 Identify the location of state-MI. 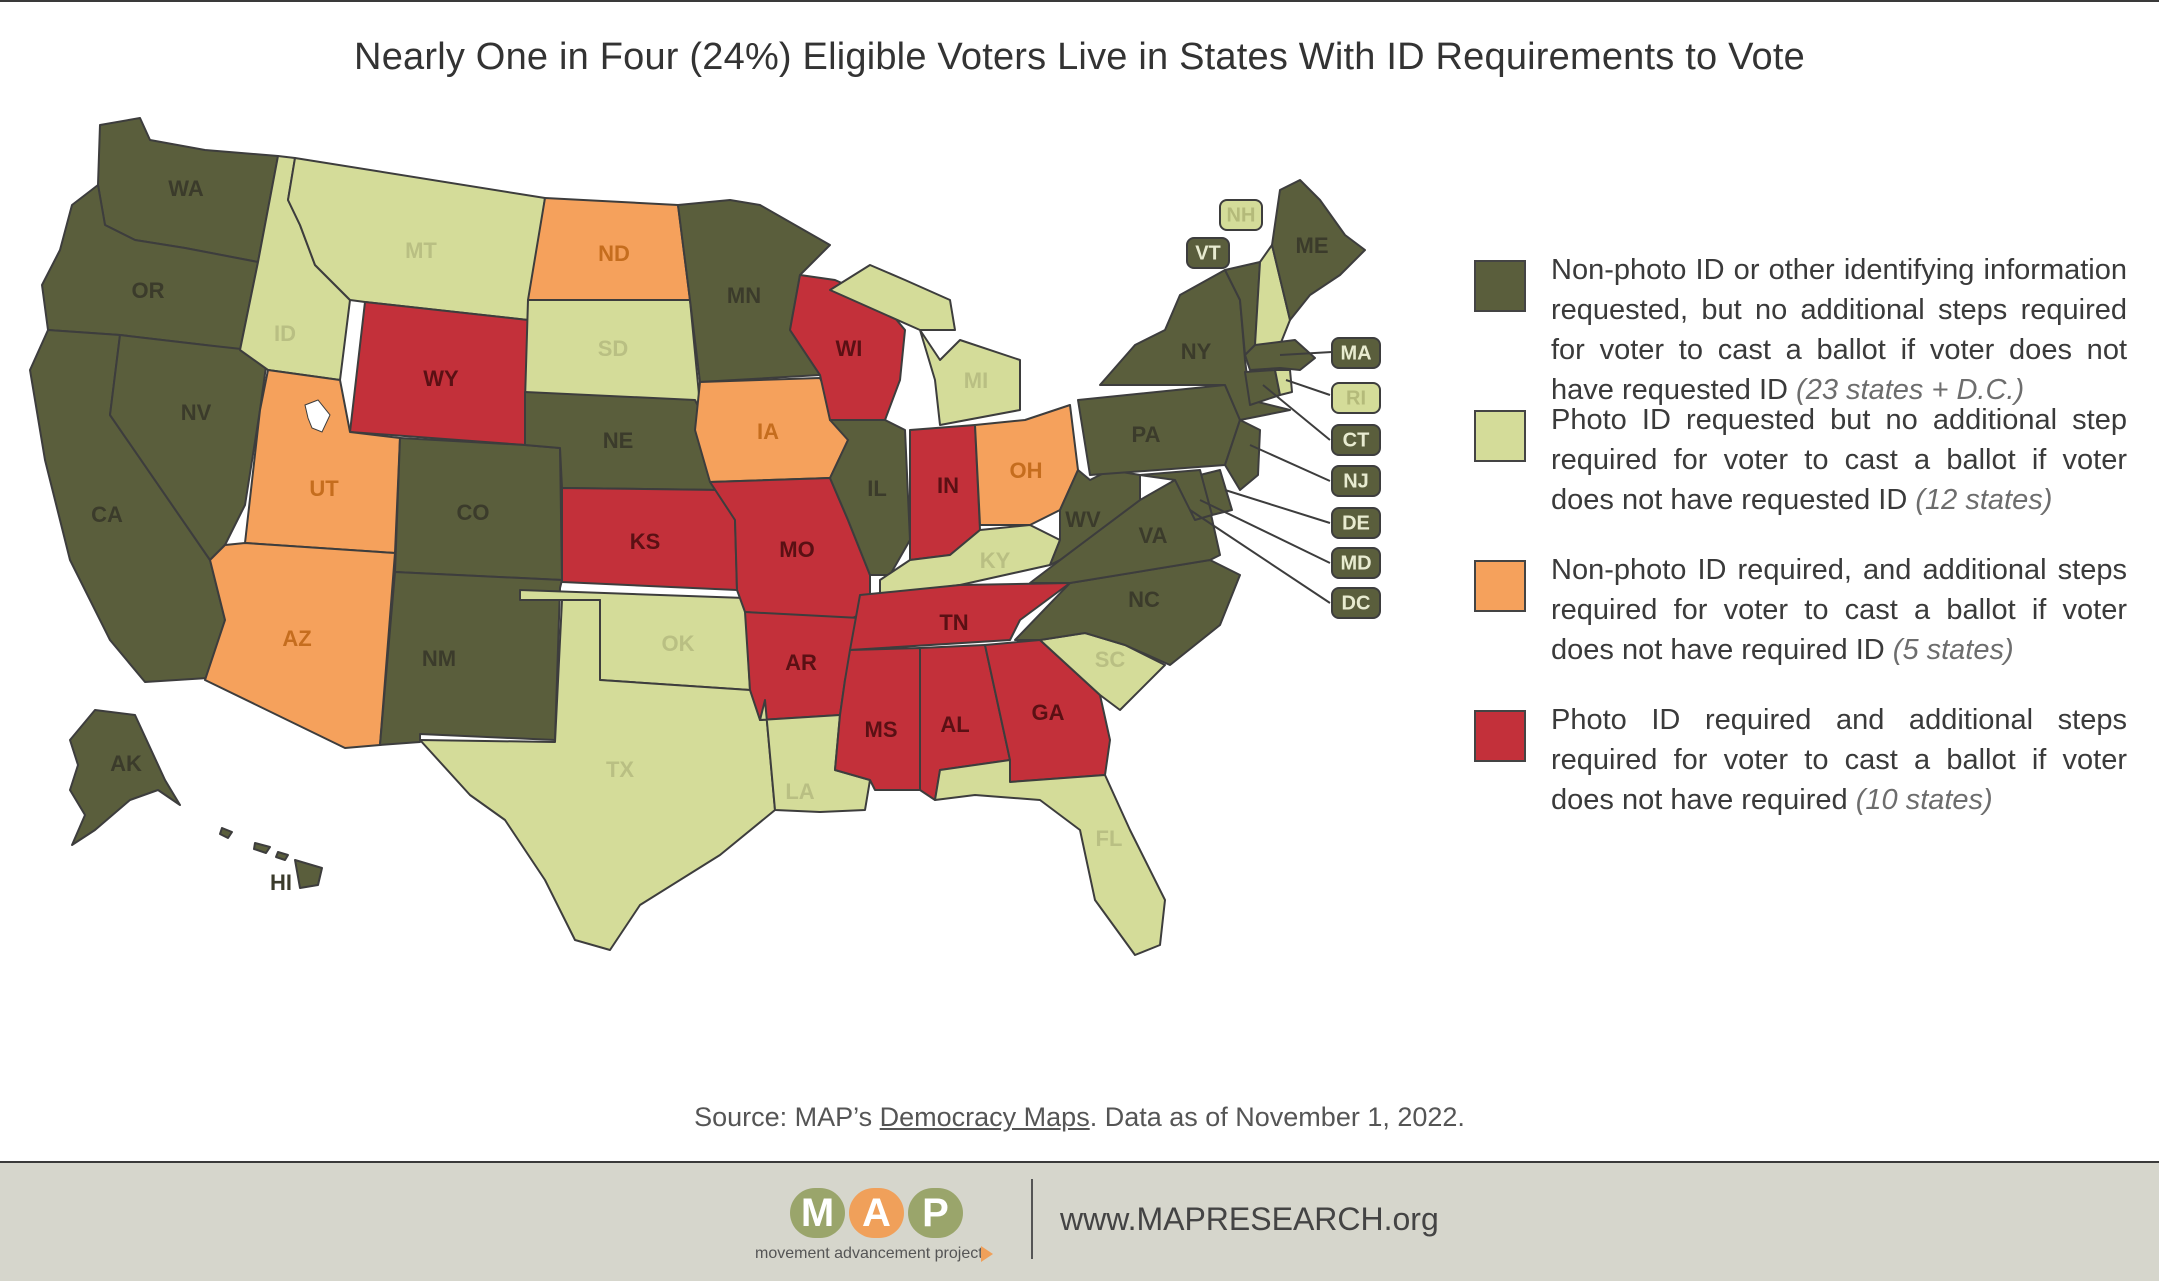
(925, 345).